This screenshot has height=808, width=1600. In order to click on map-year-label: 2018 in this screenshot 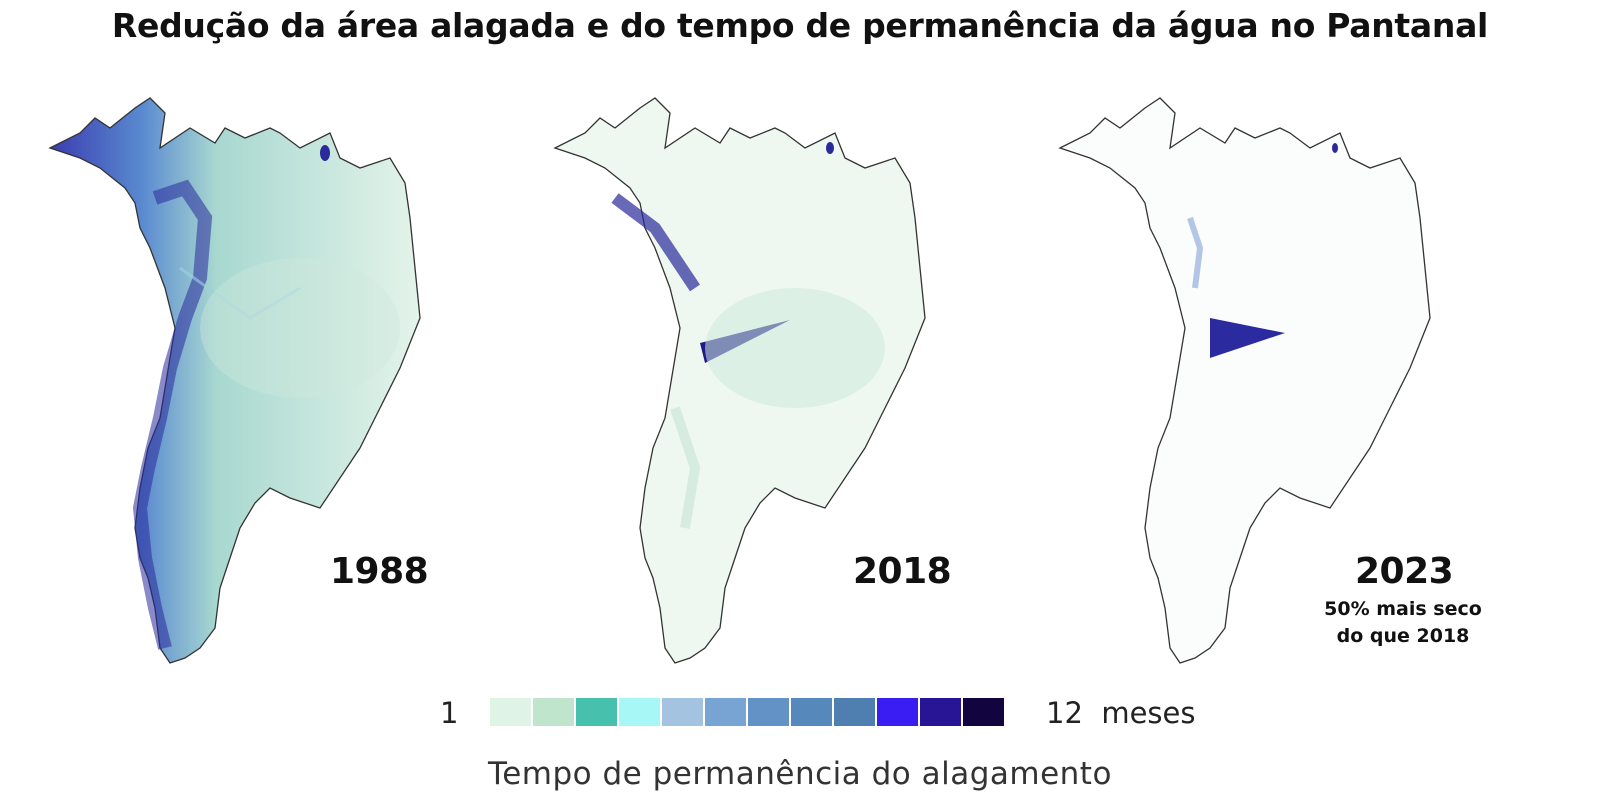, I will do `click(902, 571)`.